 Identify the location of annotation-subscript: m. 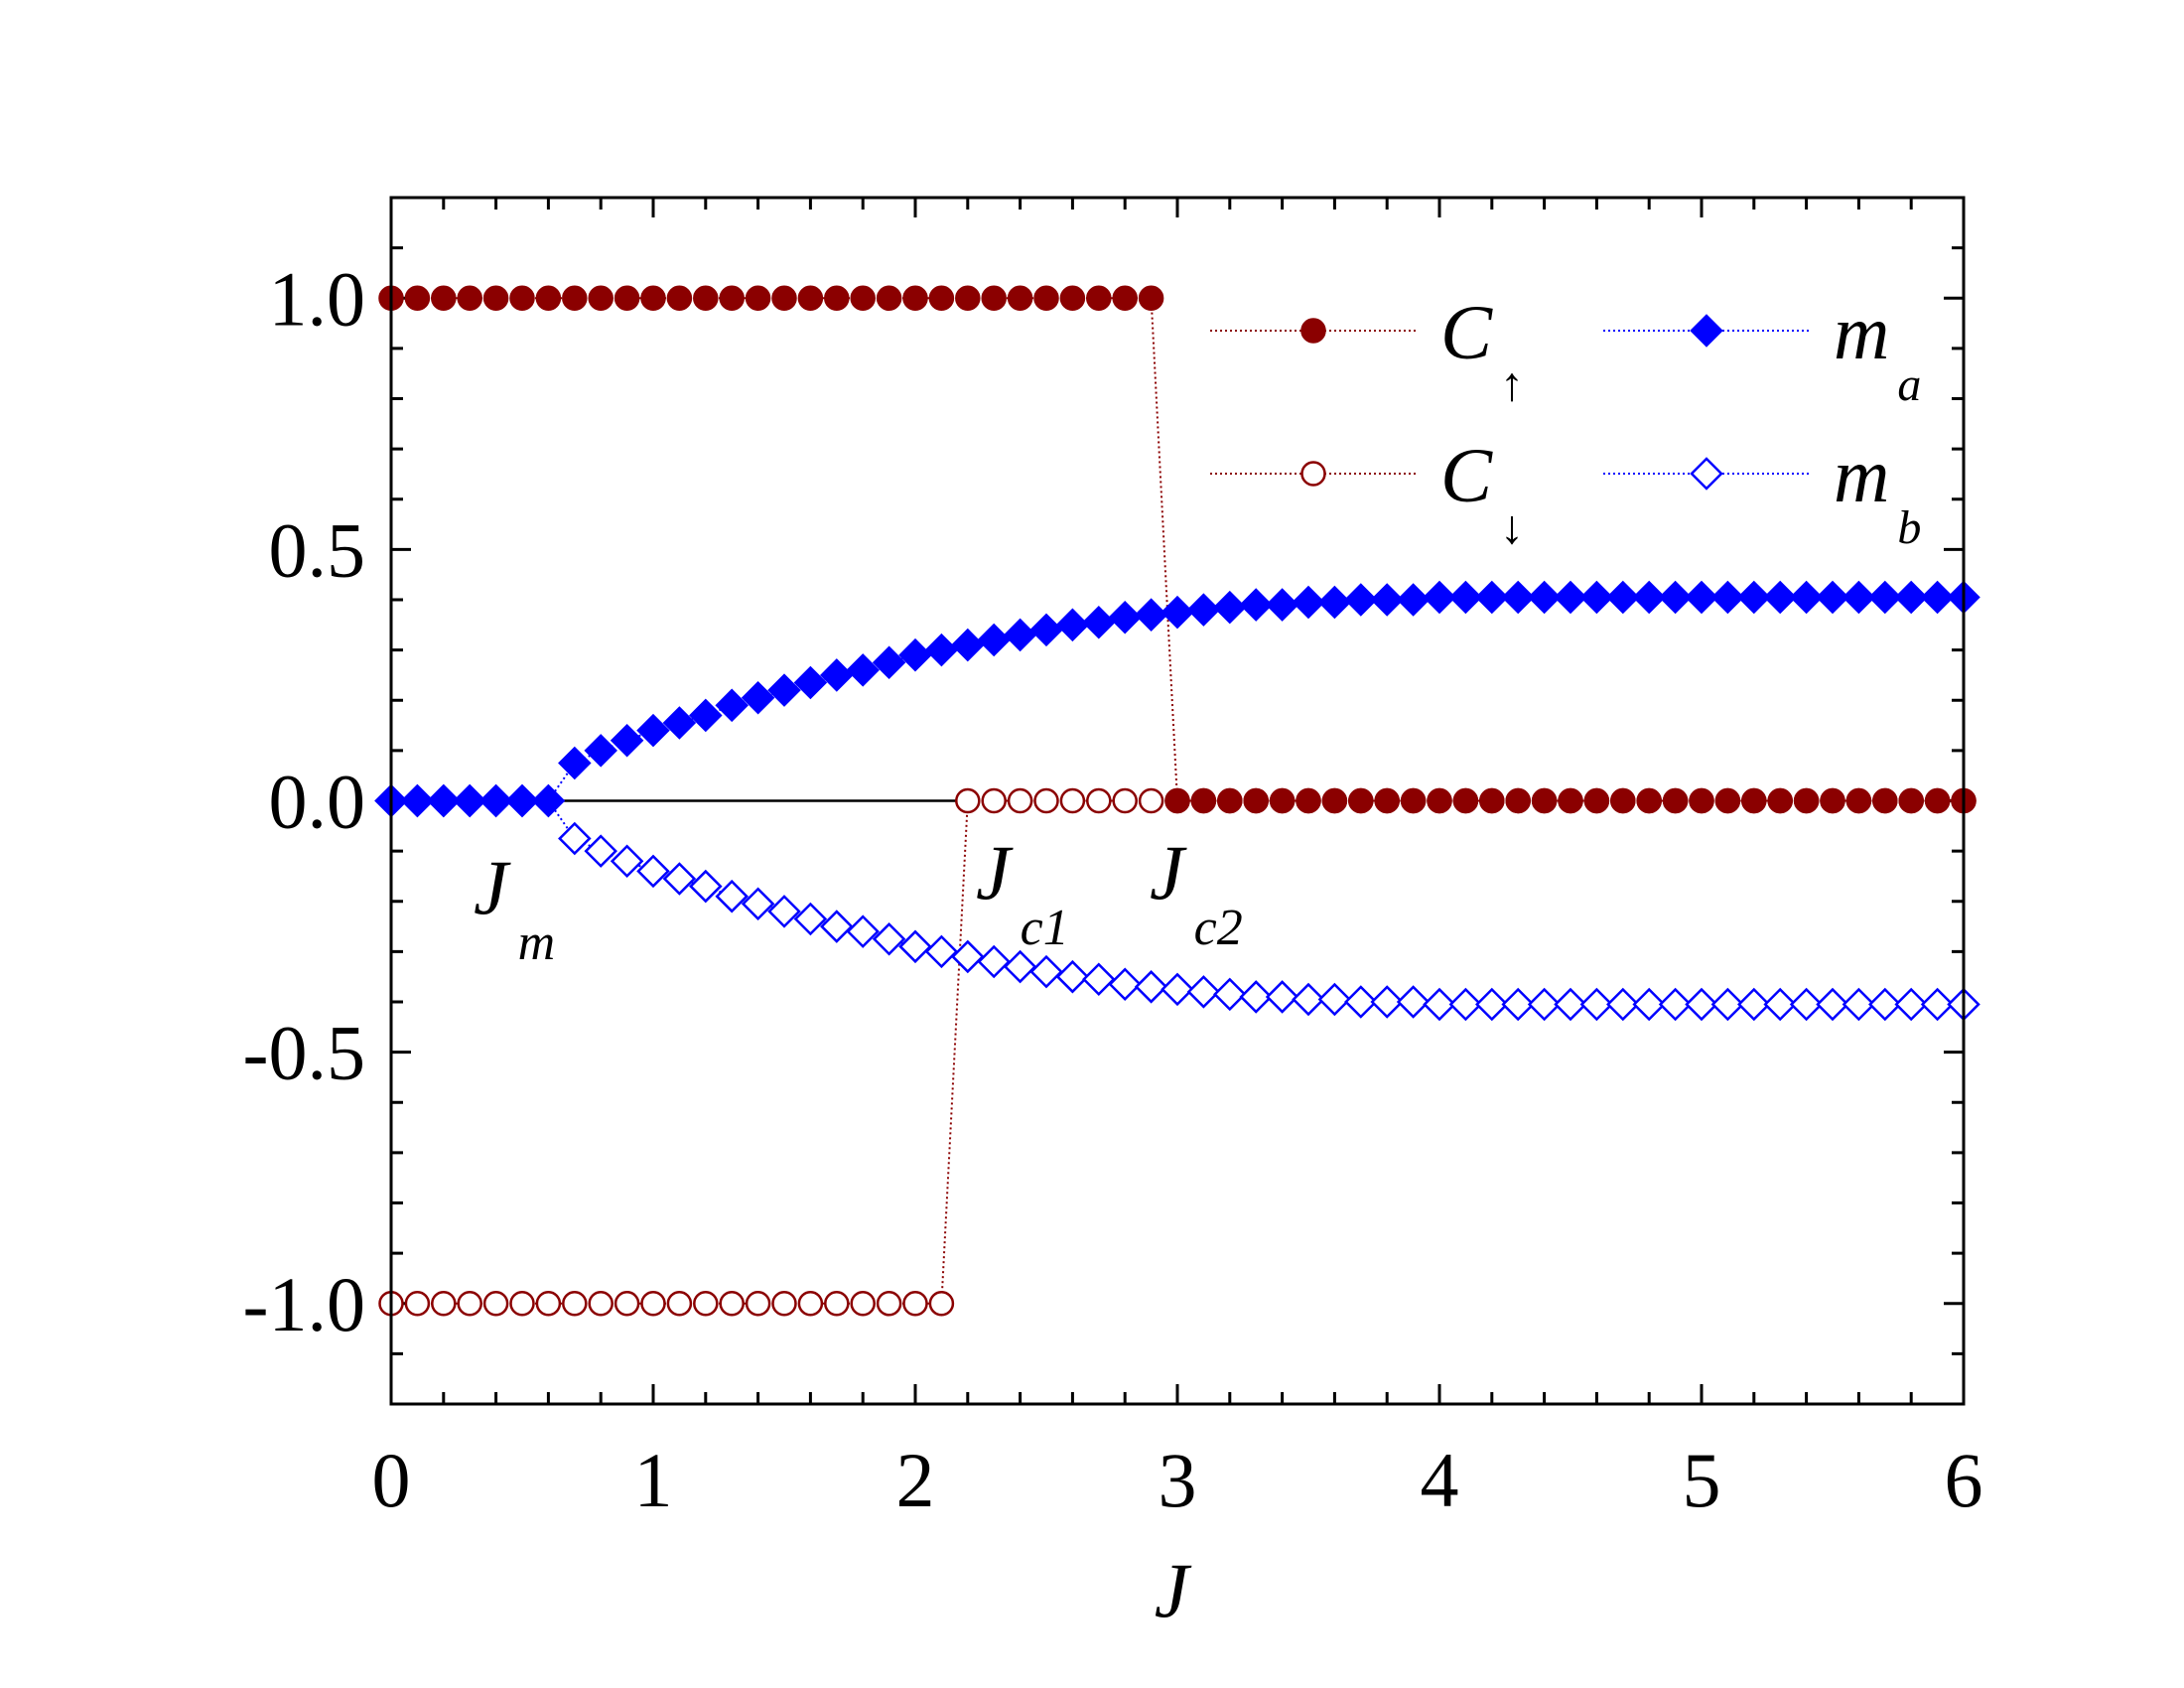
(537, 942).